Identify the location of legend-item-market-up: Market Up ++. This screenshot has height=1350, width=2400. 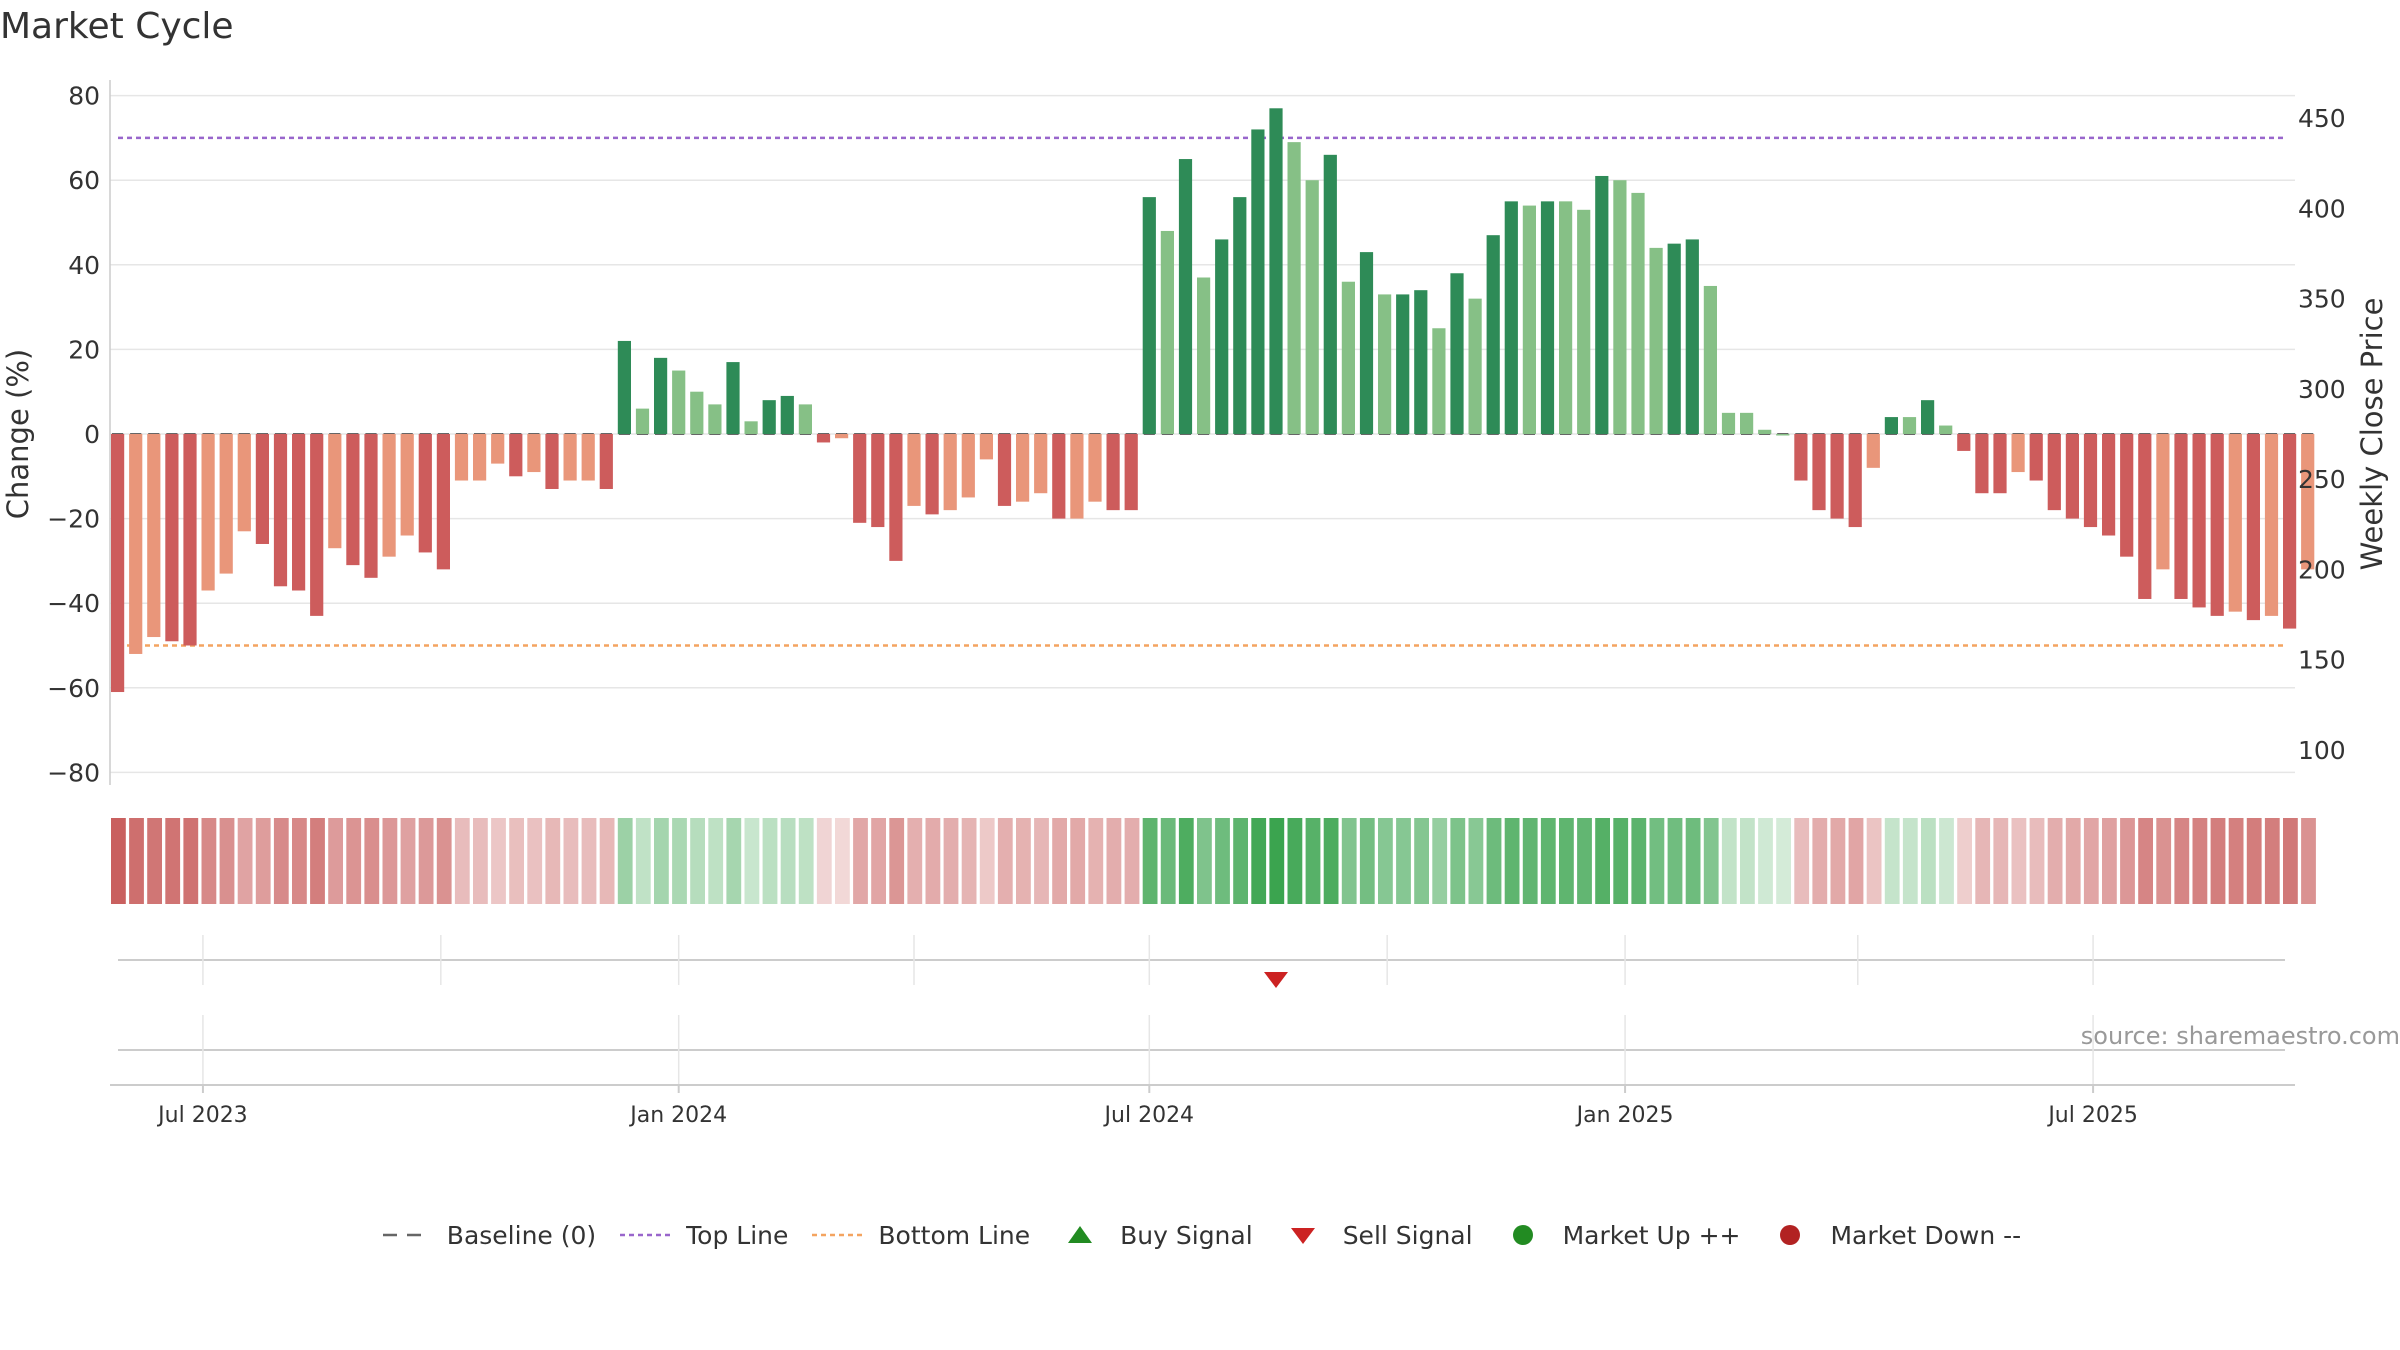
(1617, 1235).